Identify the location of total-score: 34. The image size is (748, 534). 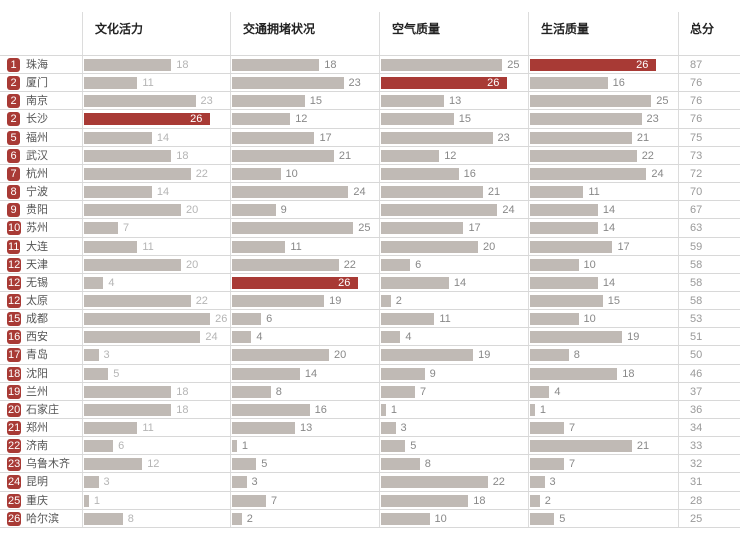
(696, 428).